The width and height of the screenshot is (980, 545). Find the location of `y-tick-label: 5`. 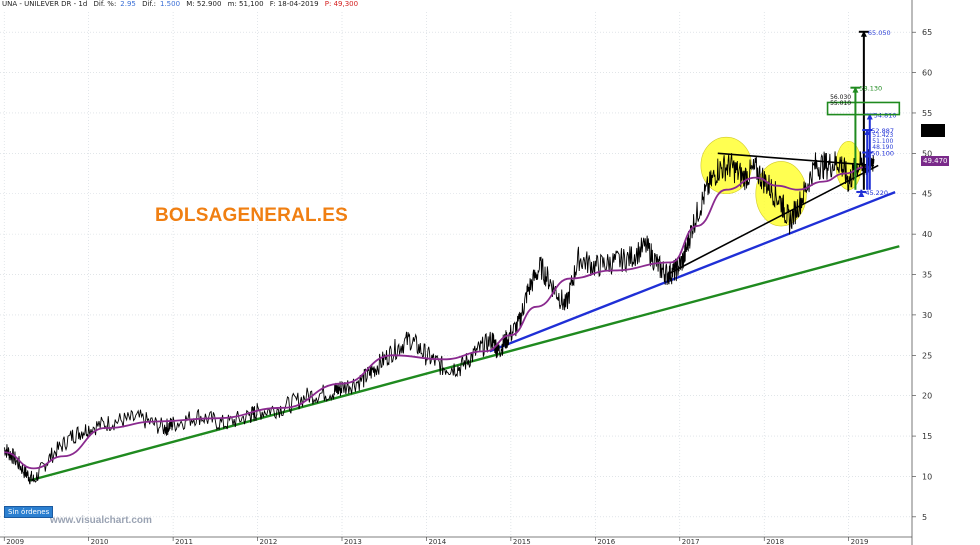

y-tick-label: 5 is located at coordinates (924, 517).